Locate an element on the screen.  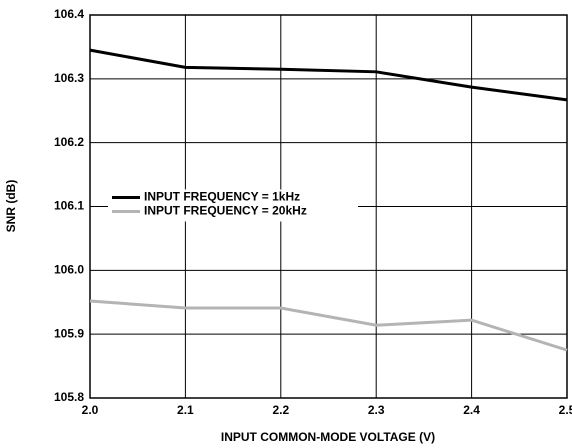
x-tick-label: 2.0 is located at coordinates (90, 410).